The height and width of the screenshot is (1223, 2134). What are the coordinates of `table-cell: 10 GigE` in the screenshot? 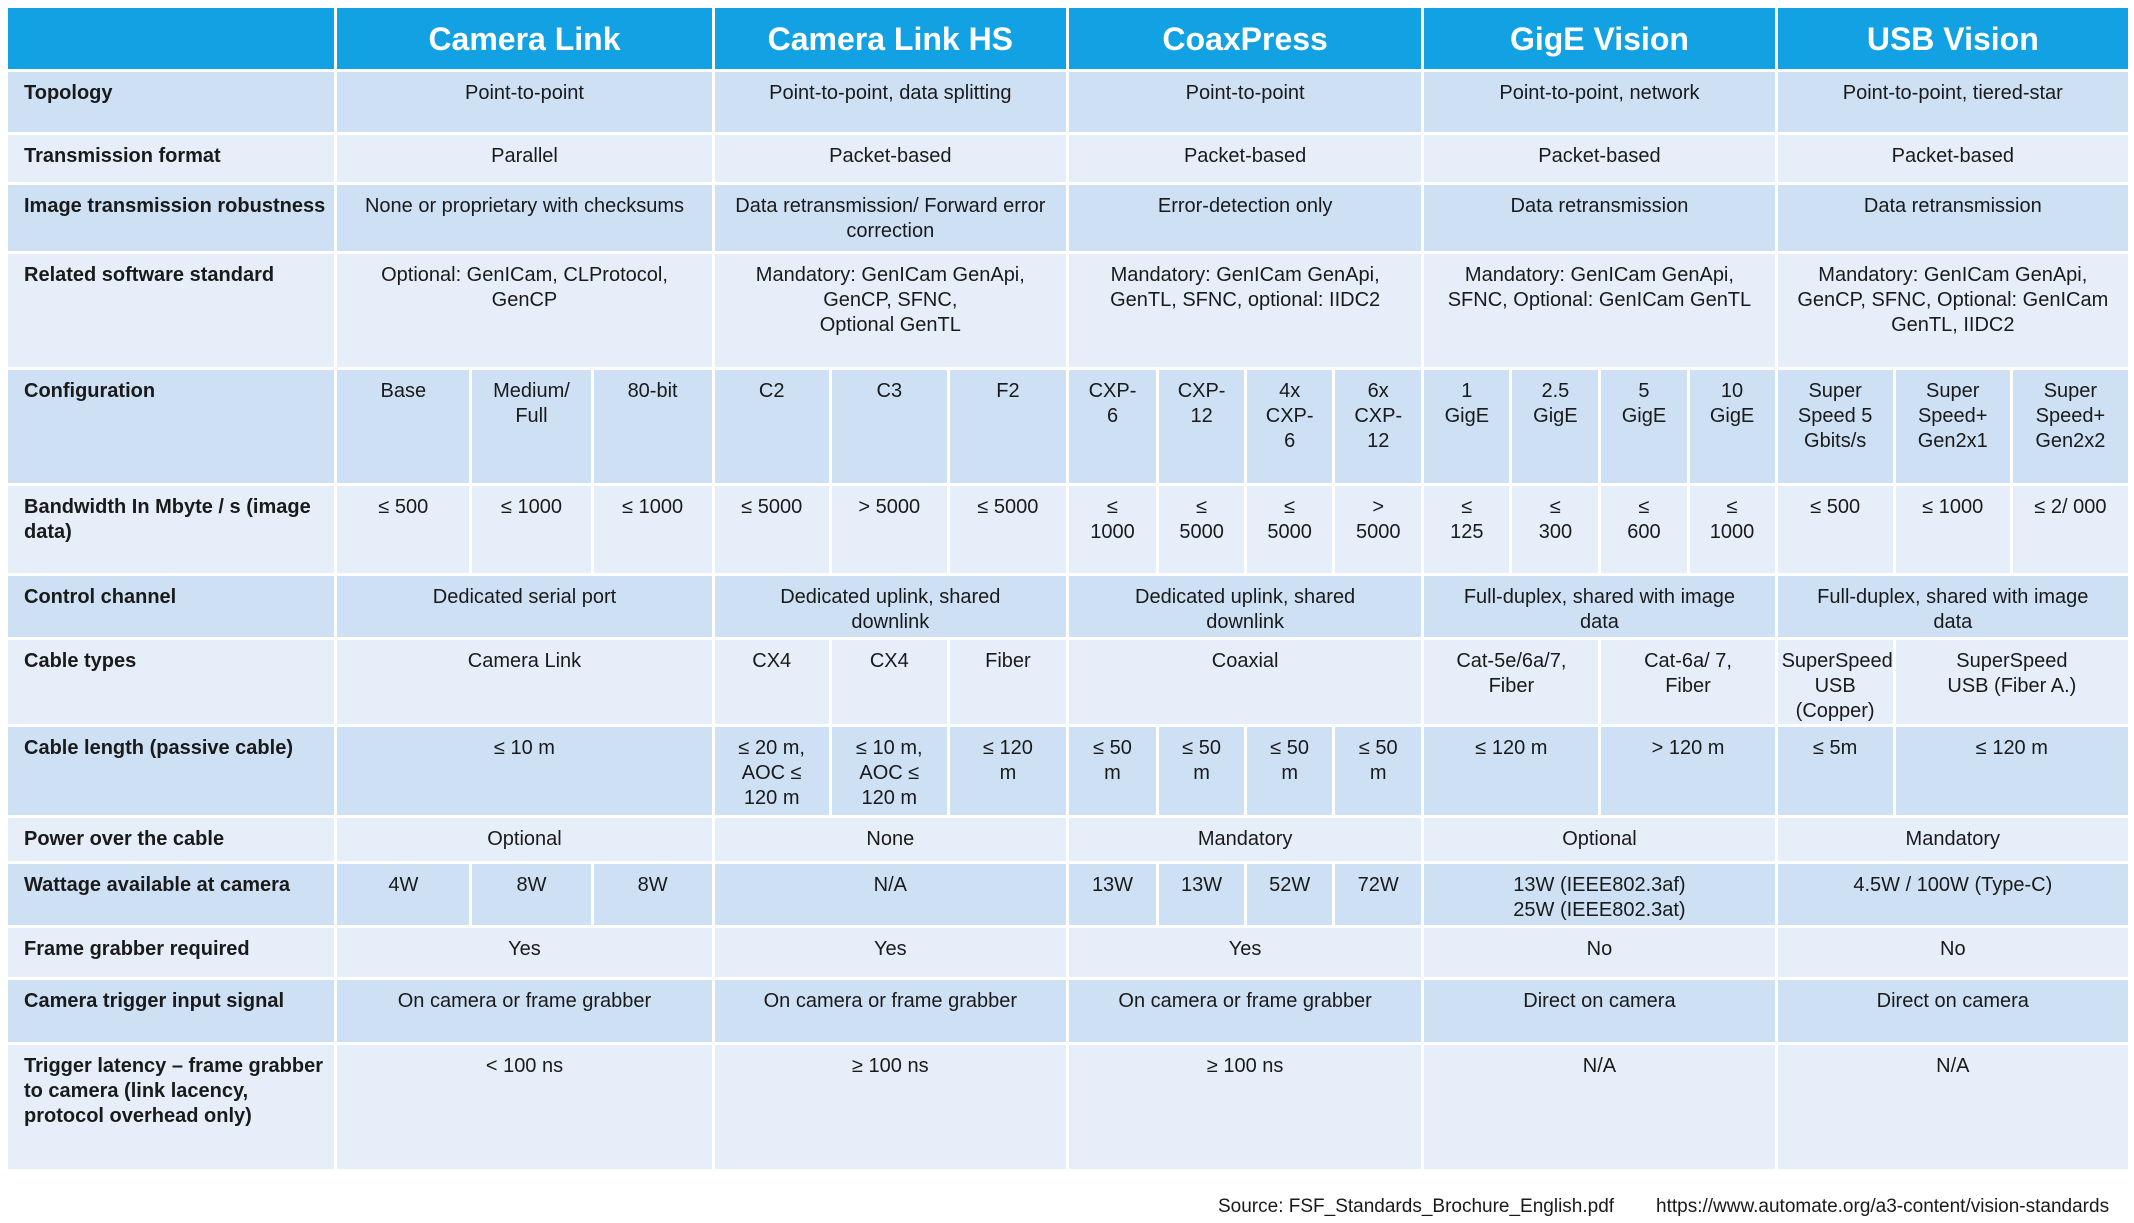 It's located at (1732, 426).